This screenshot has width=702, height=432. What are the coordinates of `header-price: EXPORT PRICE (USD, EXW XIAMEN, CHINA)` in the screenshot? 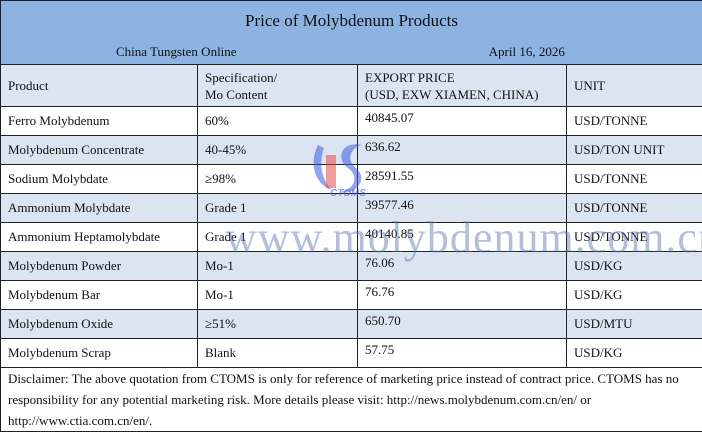 It's located at (462, 86).